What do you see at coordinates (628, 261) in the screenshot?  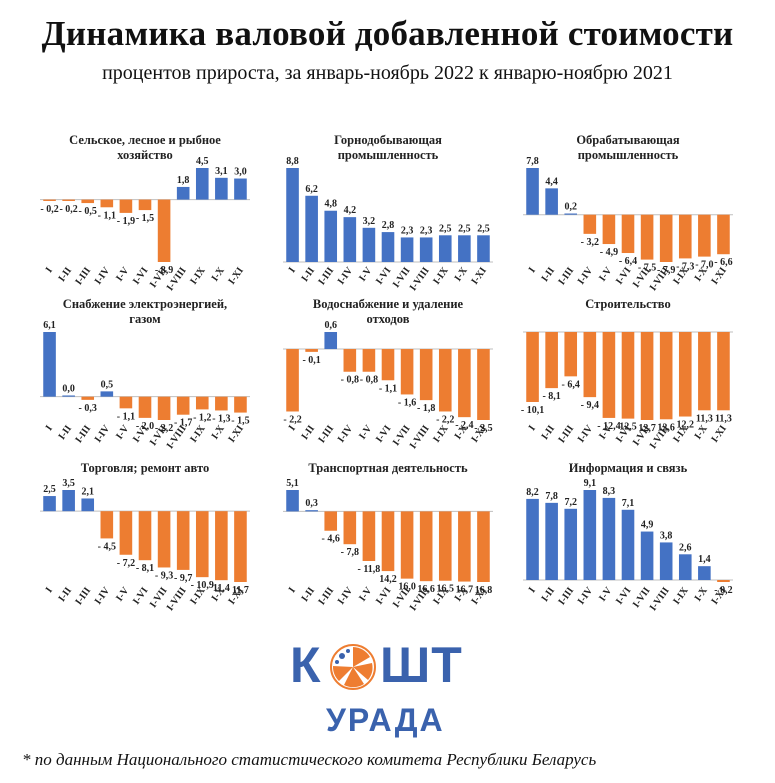 I see `data-label: - 6,4` at bounding box center [628, 261].